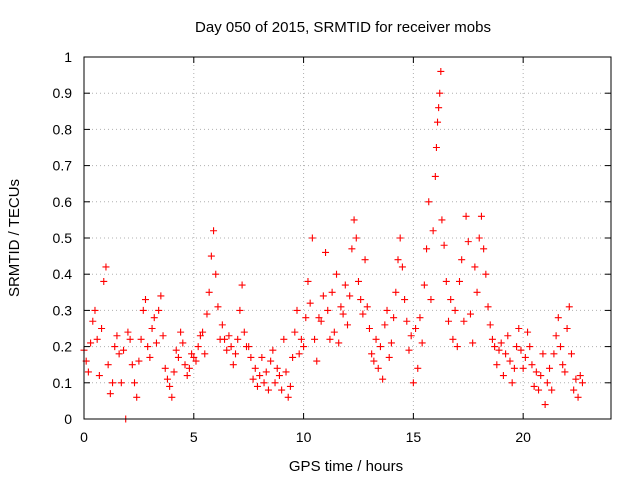 This screenshot has height=480, width=640. What do you see at coordinates (414, 437) in the screenshot?
I see `x-tick-label: 15` at bounding box center [414, 437].